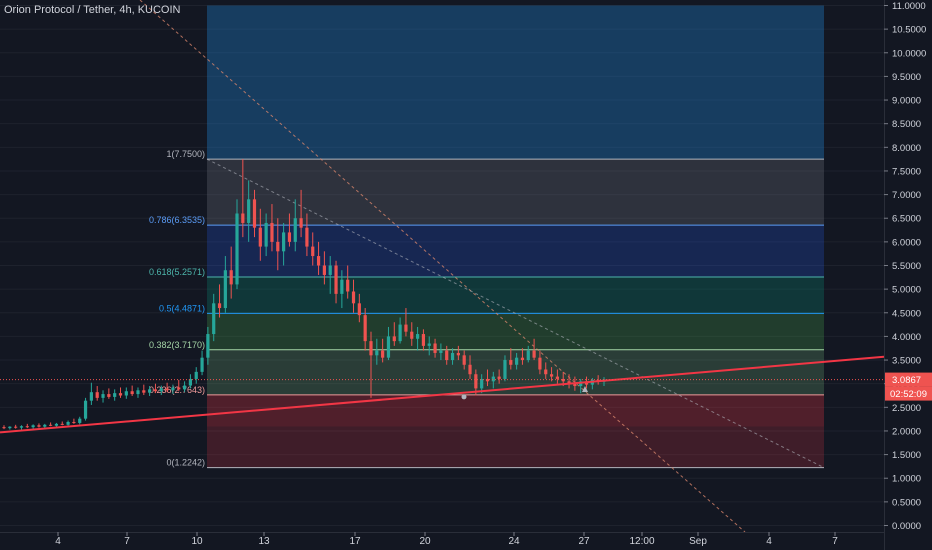 Image resolution: width=932 pixels, height=550 pixels. Describe the element at coordinates (585, 389) in the screenshot. I see `pivot-marker` at that location.